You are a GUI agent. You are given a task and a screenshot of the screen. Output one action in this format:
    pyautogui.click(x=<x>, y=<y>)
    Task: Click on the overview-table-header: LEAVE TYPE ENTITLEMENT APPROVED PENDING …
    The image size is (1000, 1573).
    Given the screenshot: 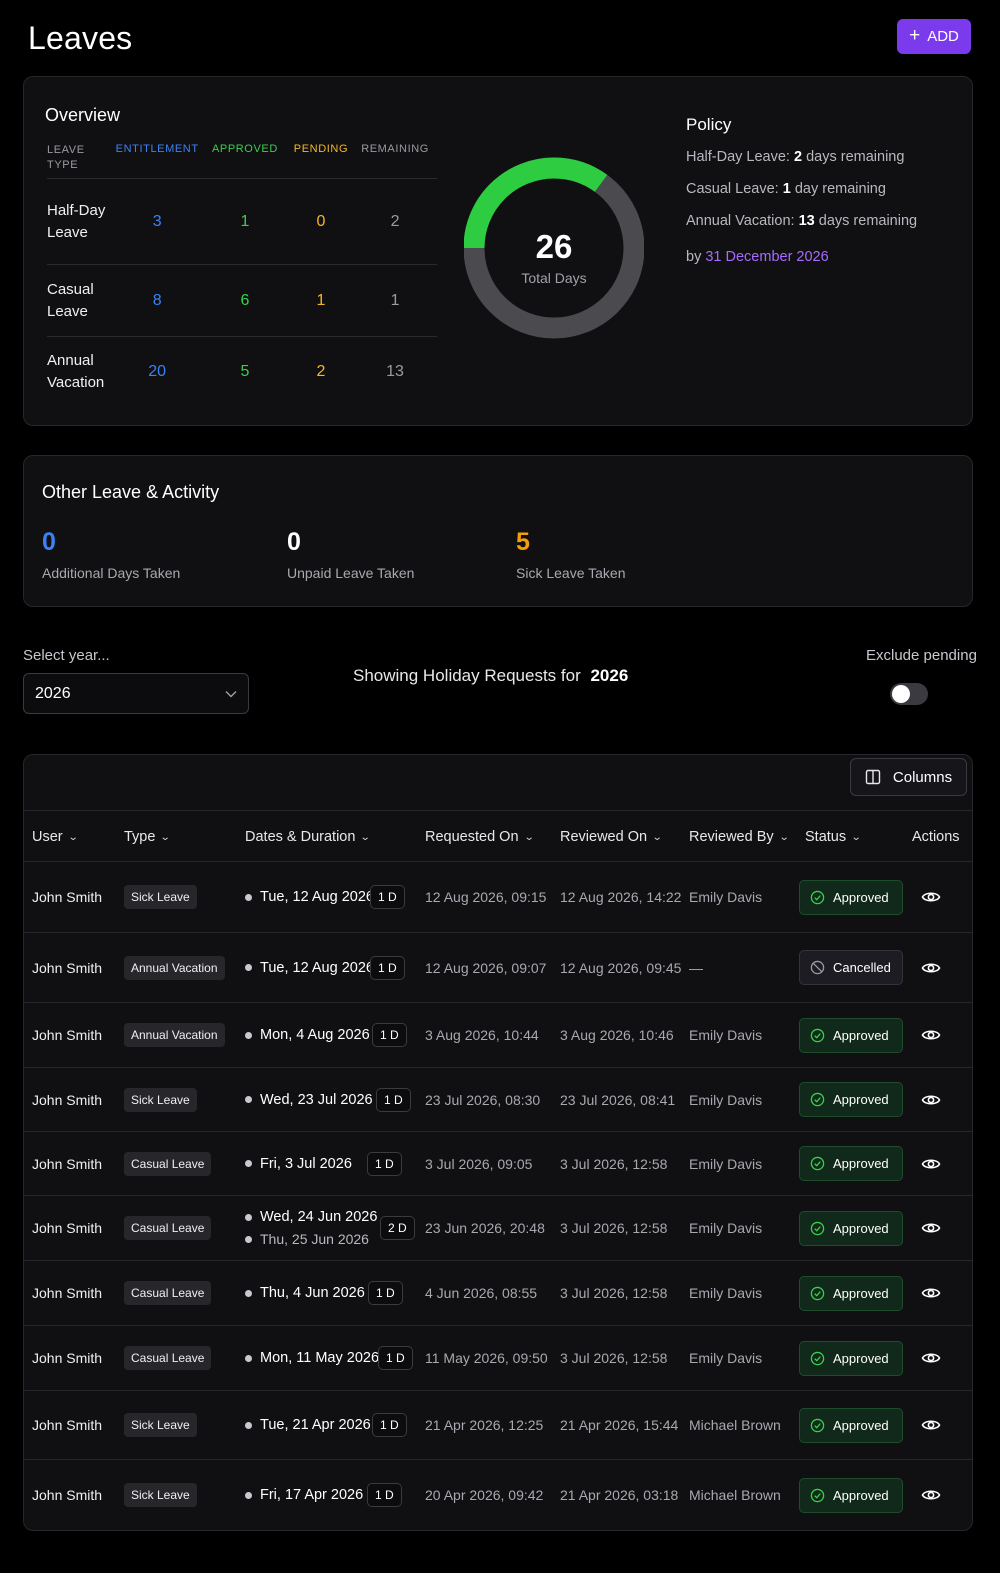 What is the action you would take?
    pyautogui.click(x=242, y=159)
    